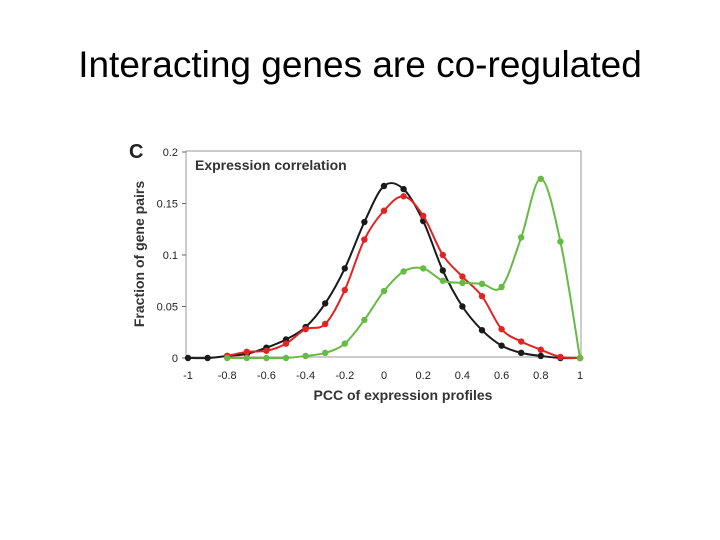 This screenshot has height=540, width=720. Describe the element at coordinates (540, 376) in the screenshot. I see `x-tick-label: 0.8` at that location.